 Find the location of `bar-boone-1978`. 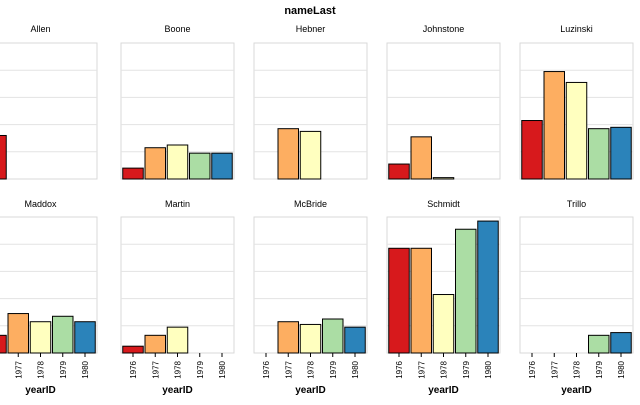

bar-boone-1978 is located at coordinates (177, 162).